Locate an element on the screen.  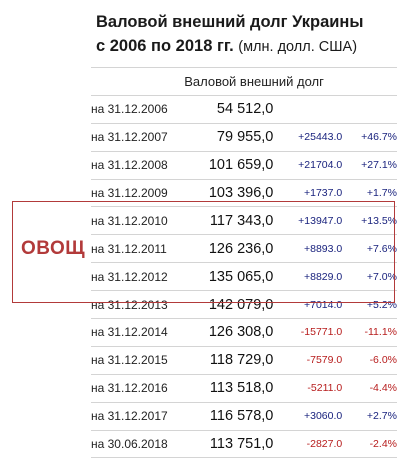
row-change-pct: -6.0% is located at coordinates (369, 360).